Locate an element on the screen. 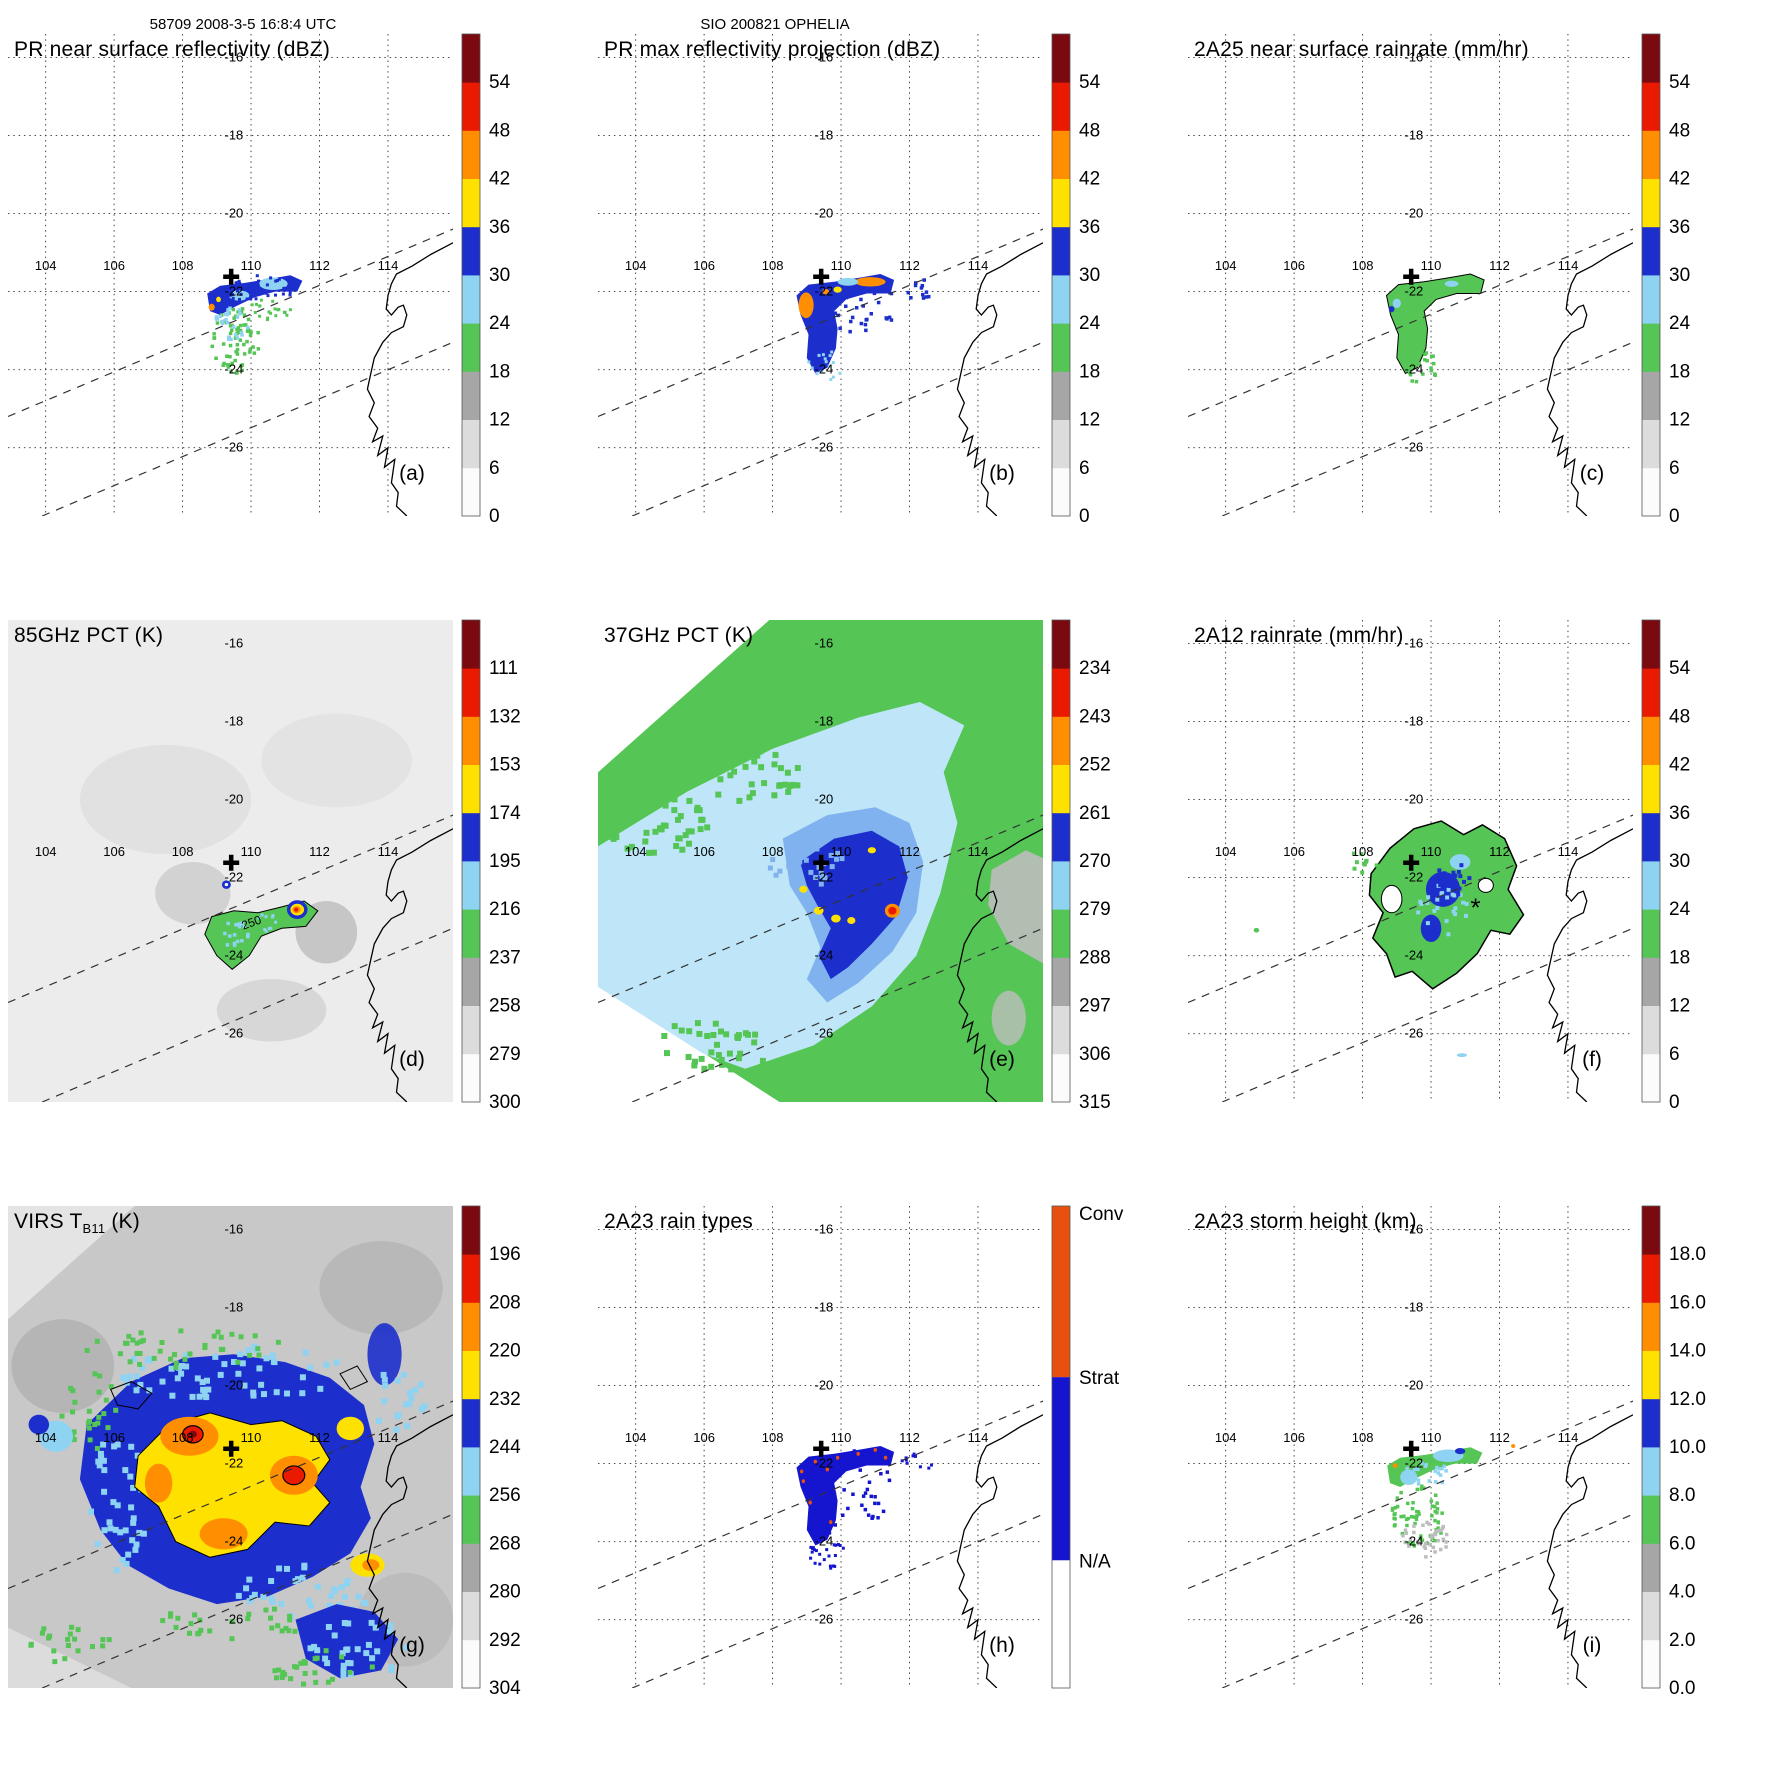 The height and width of the screenshot is (1779, 1771). colorbar-tick: 258 is located at coordinates (505, 1006).